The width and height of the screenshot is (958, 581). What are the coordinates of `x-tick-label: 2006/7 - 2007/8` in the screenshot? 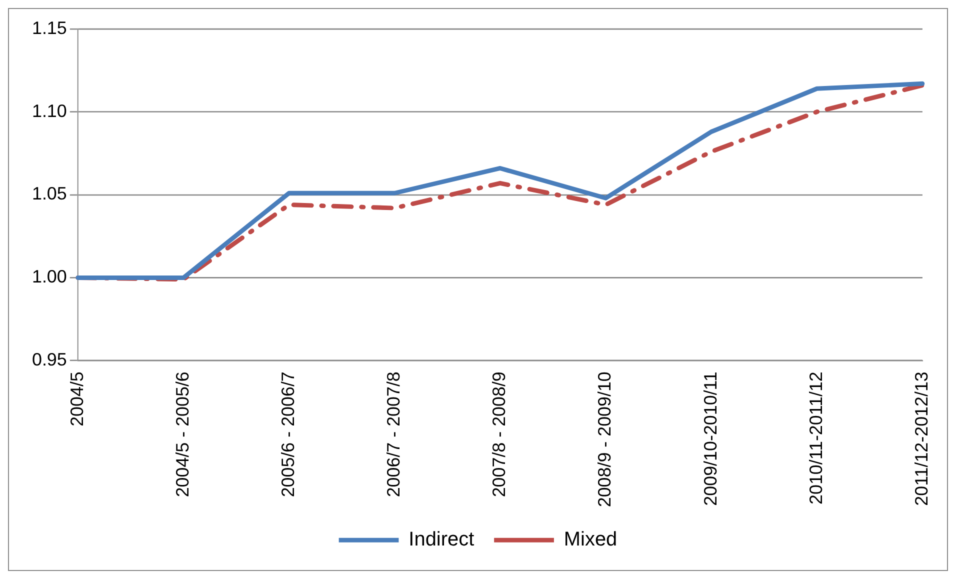 It's located at (394, 435).